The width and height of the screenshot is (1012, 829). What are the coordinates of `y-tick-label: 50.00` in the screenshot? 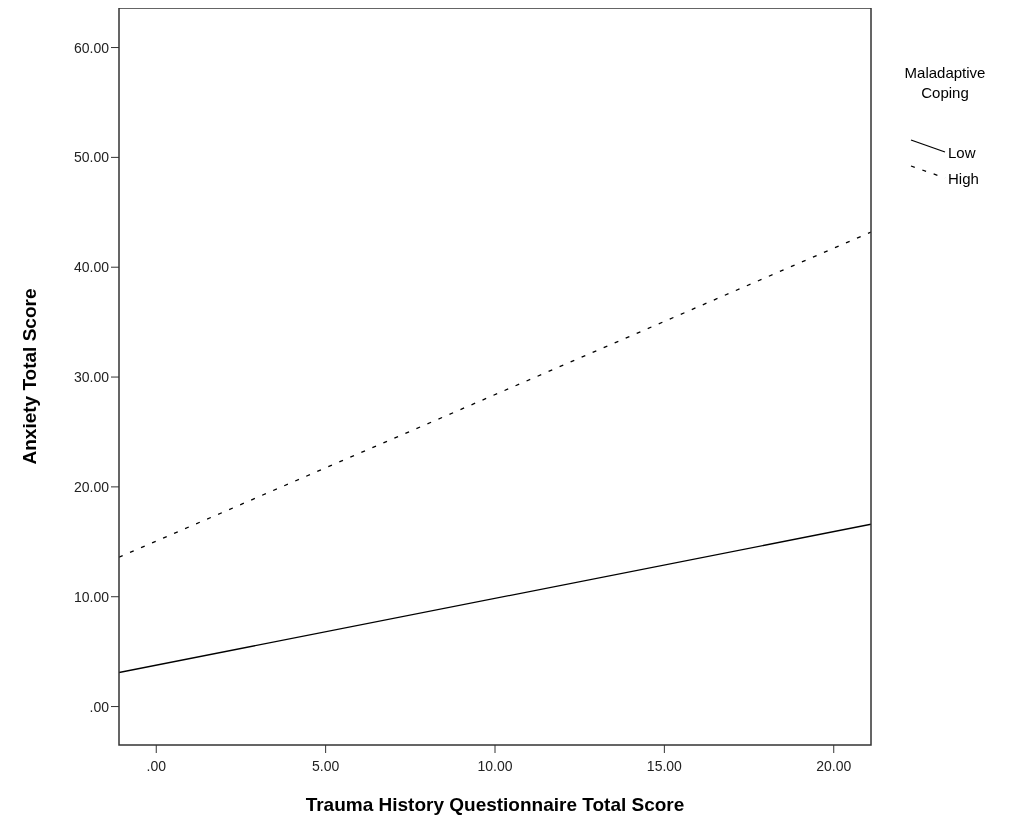 It's located at (91, 157).